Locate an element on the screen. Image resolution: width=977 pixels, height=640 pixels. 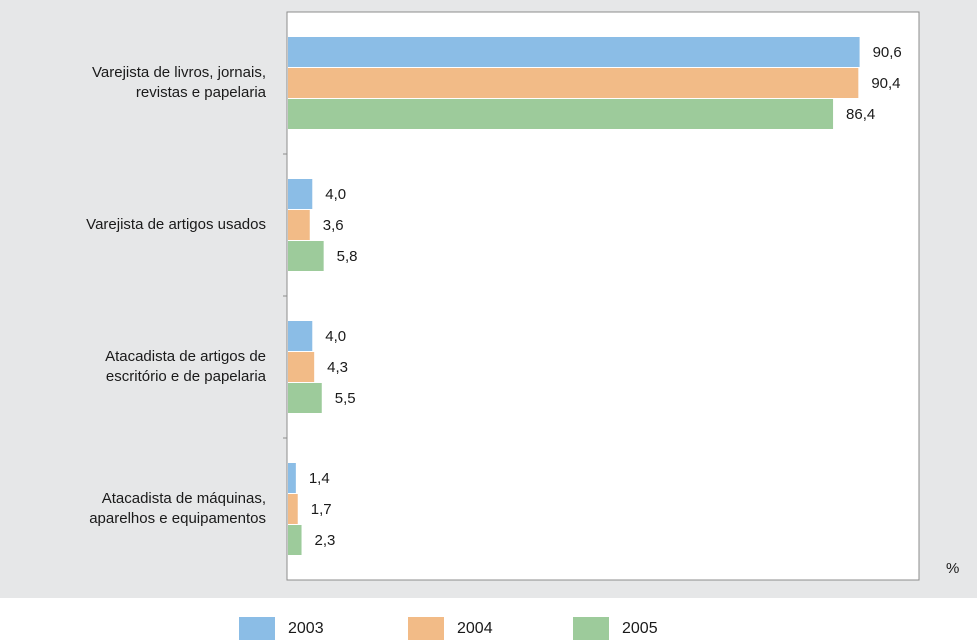
bar-2003-cat2 is located at coordinates (300, 194).